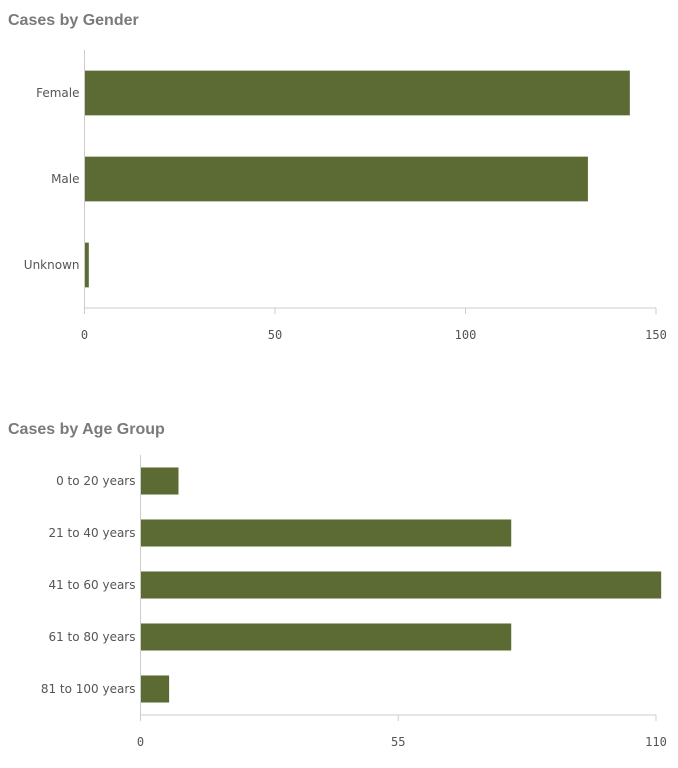  What do you see at coordinates (52, 265) in the screenshot?
I see `gender-category-label: Unknown` at bounding box center [52, 265].